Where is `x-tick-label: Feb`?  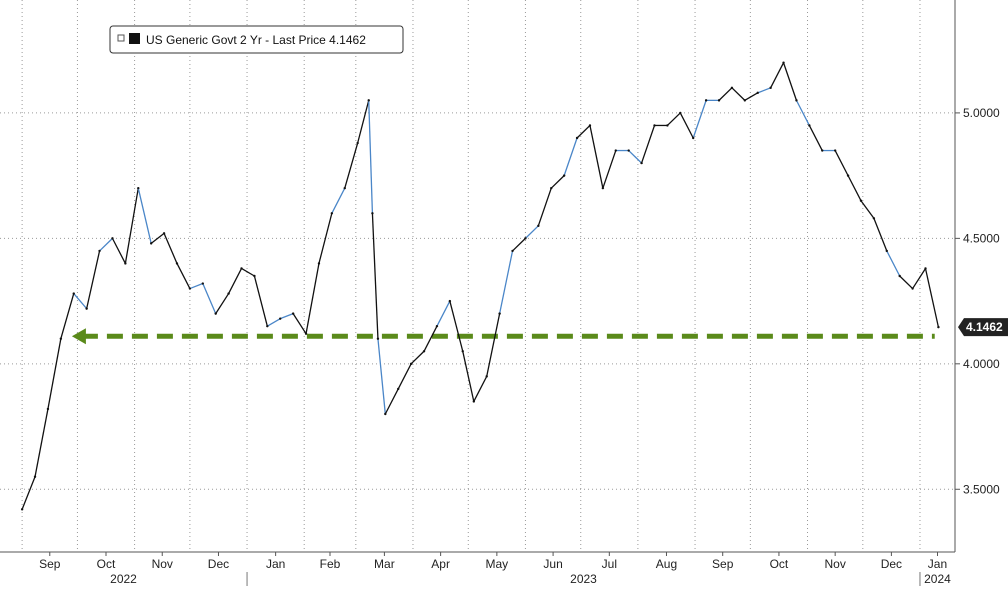
x-tick-label: Feb is located at coordinates (330, 564).